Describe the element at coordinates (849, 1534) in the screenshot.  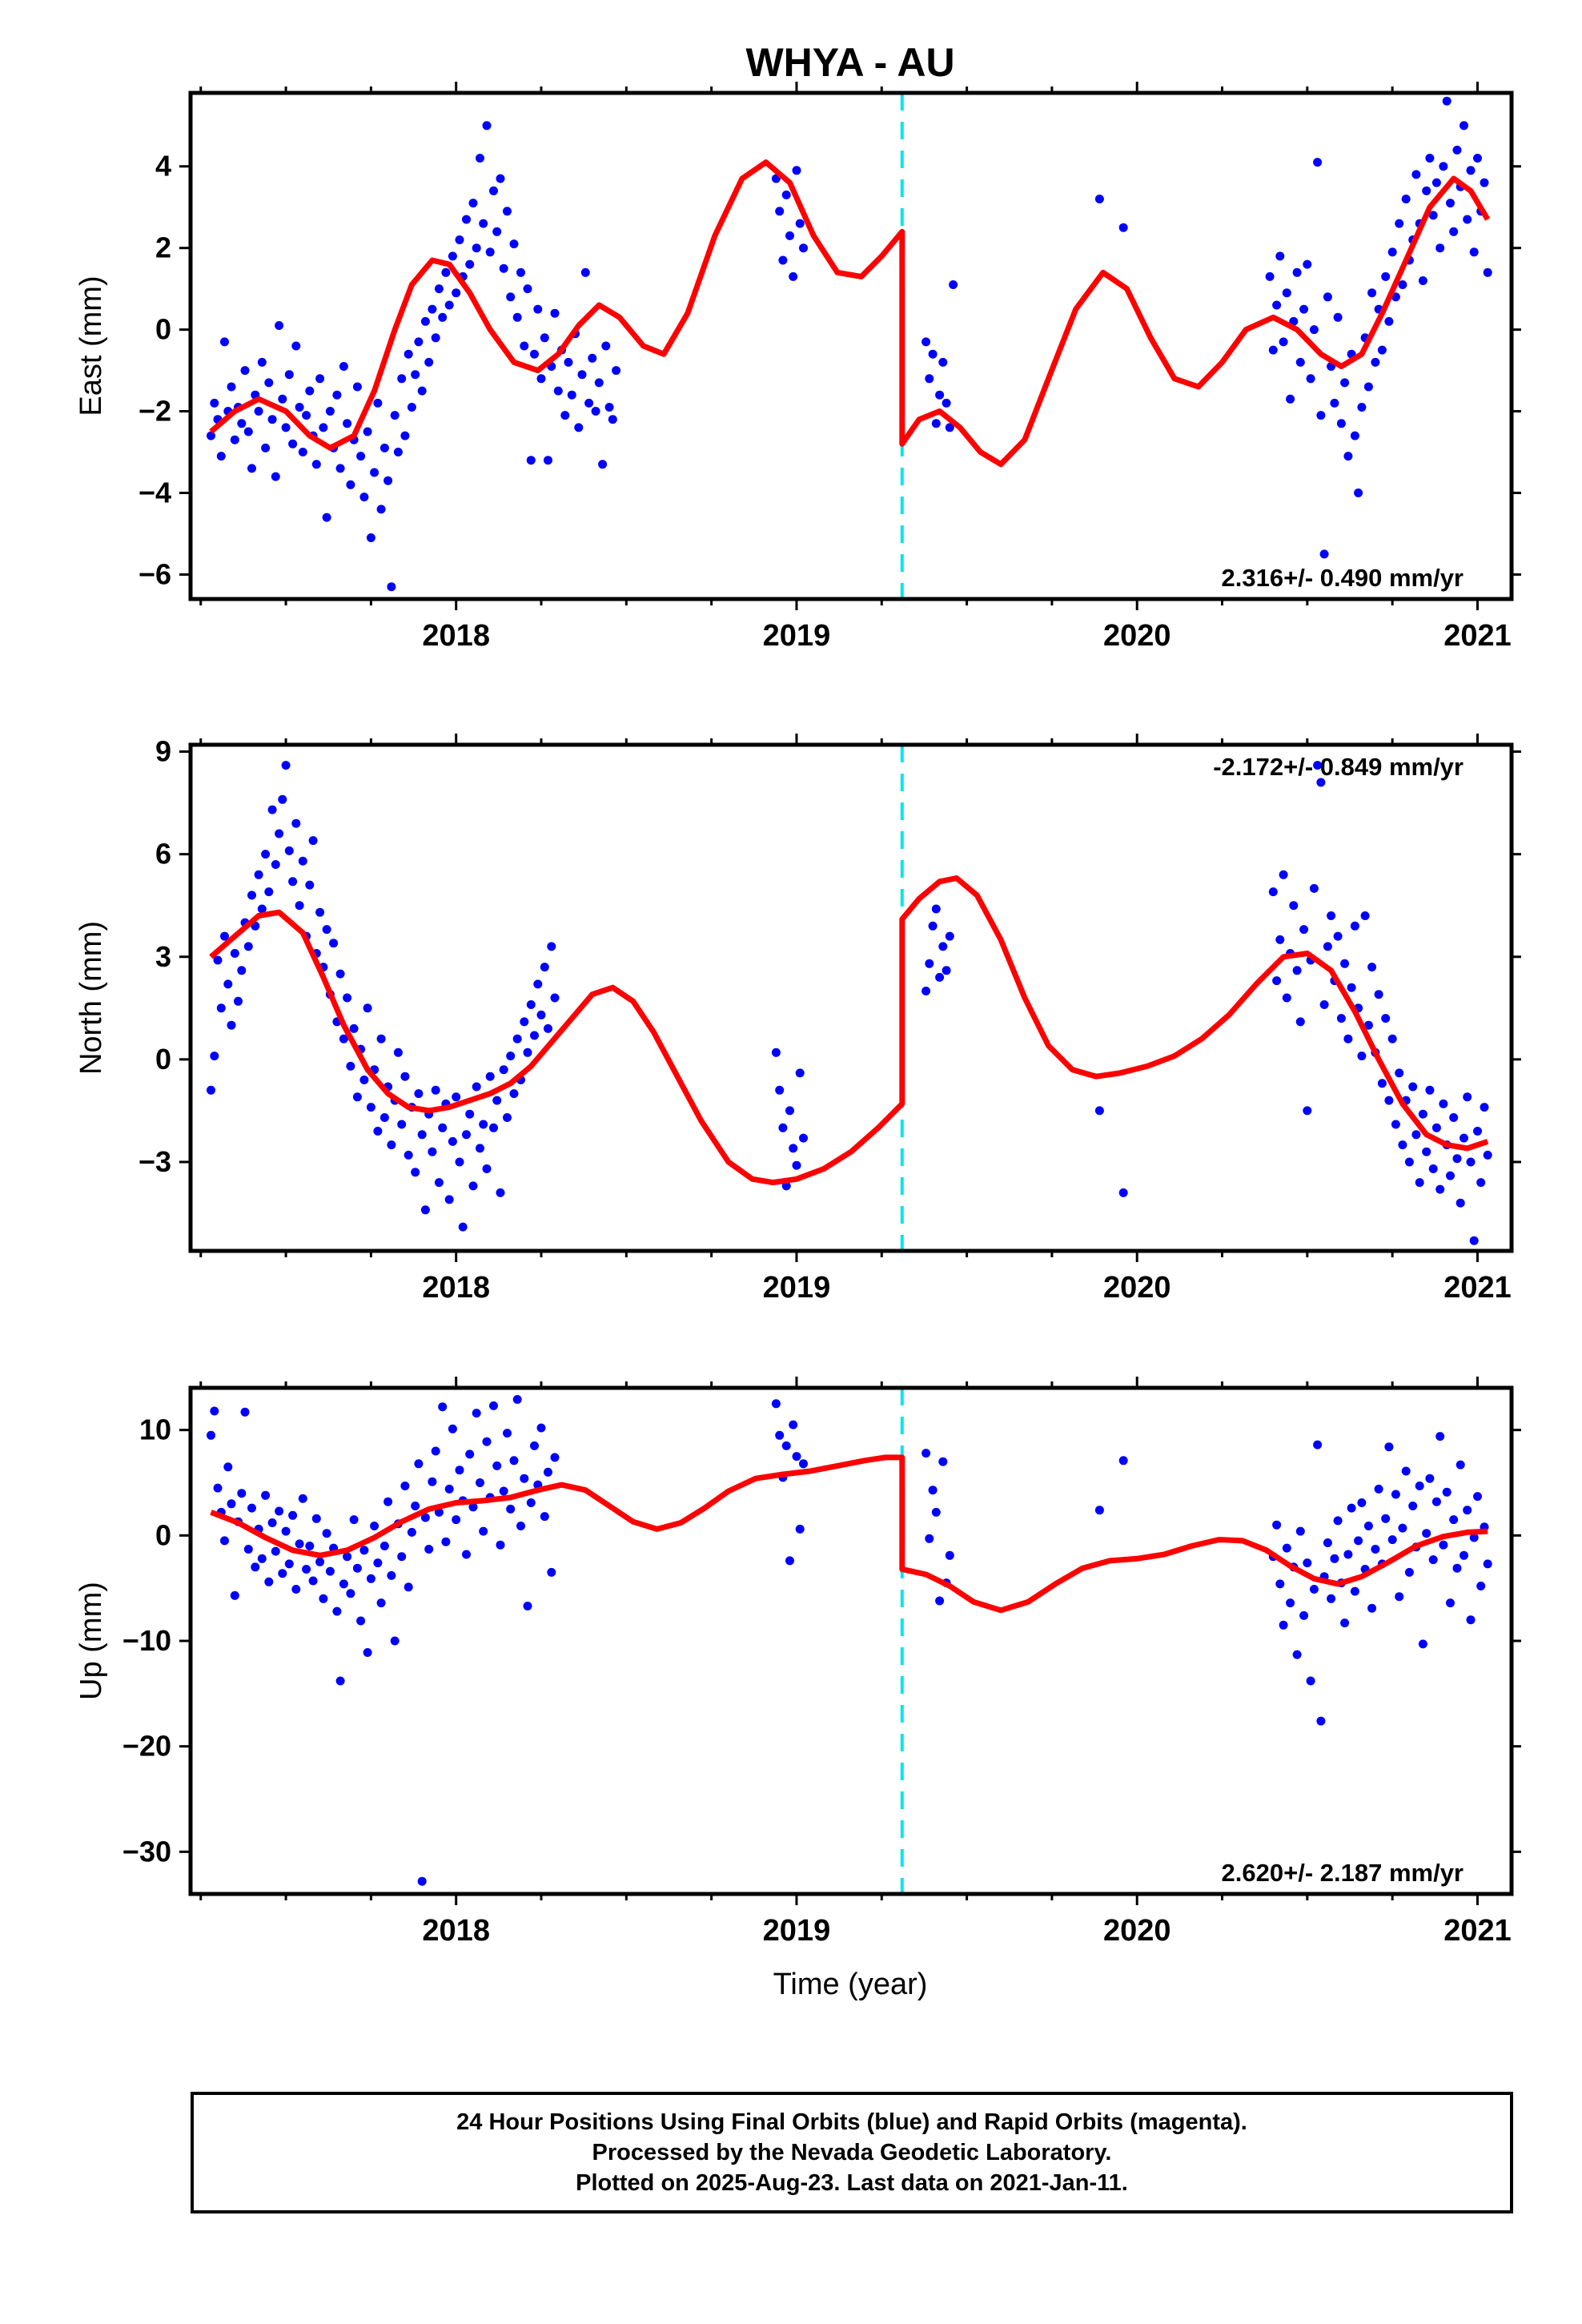
I see `up-fit-line` at that location.